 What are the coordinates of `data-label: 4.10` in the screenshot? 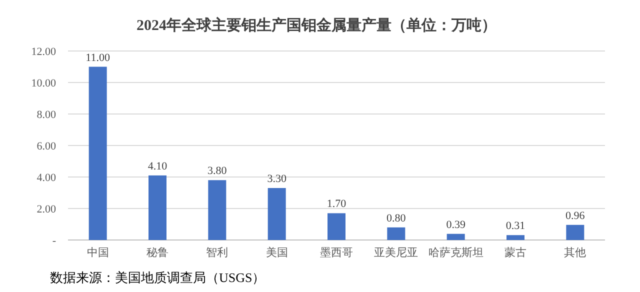 It's located at (158, 166).